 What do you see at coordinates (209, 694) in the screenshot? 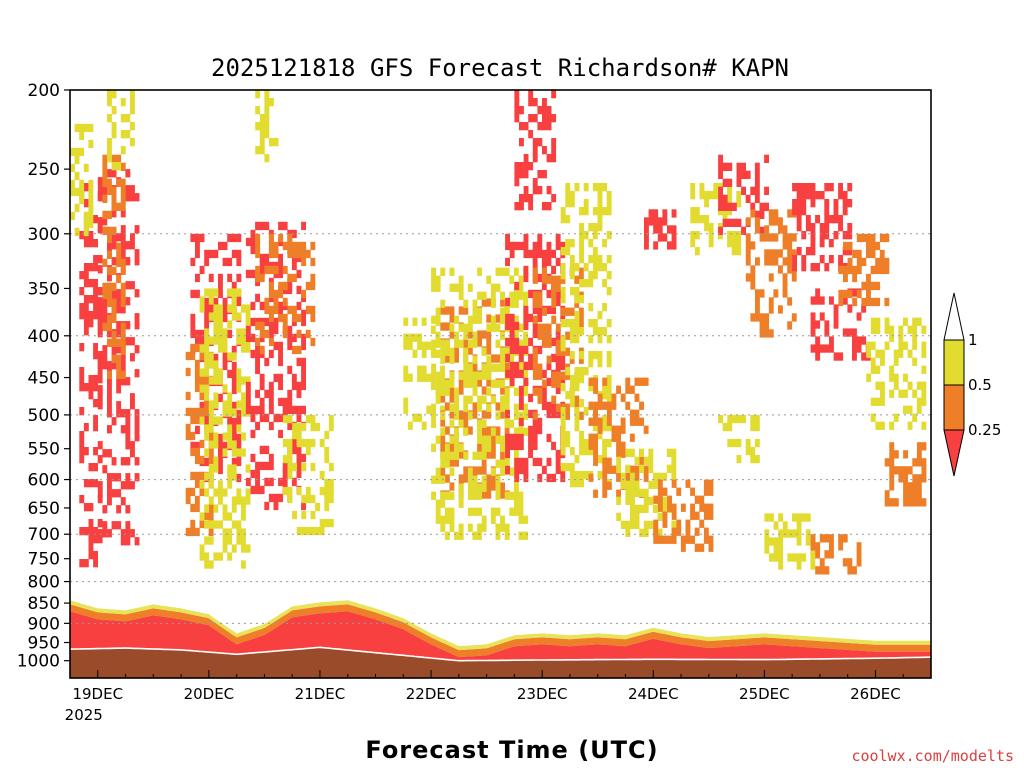
I see `x-tick-label-20DEC: 20DEC` at bounding box center [209, 694].